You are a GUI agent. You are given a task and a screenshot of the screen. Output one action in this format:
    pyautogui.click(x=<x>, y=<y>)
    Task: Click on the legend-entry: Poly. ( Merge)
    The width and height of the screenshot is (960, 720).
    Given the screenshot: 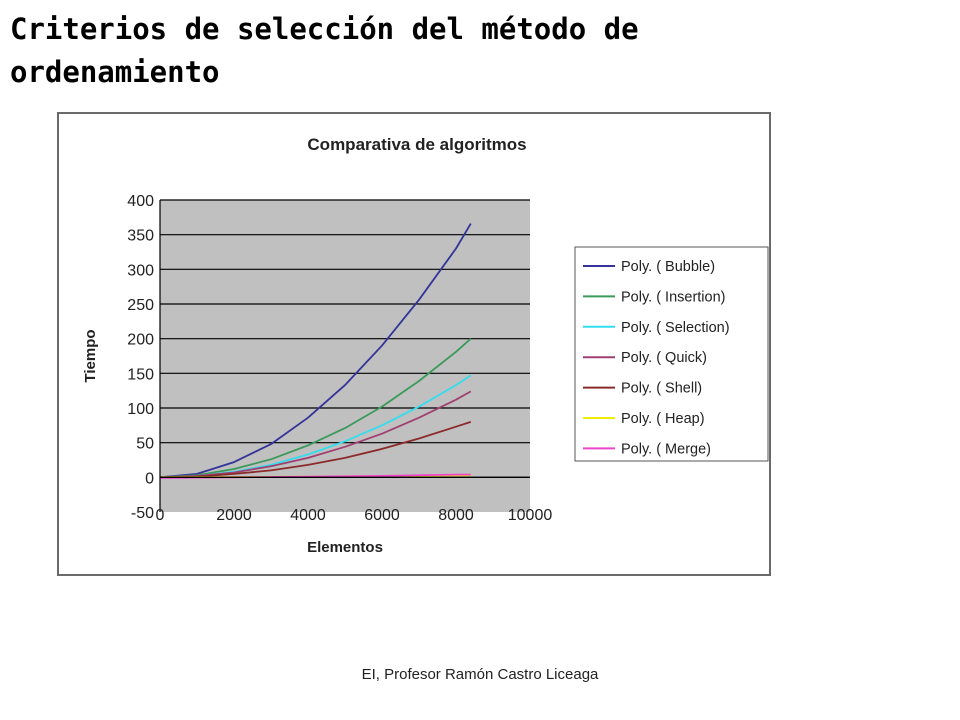 What is the action you would take?
    pyautogui.click(x=666, y=449)
    